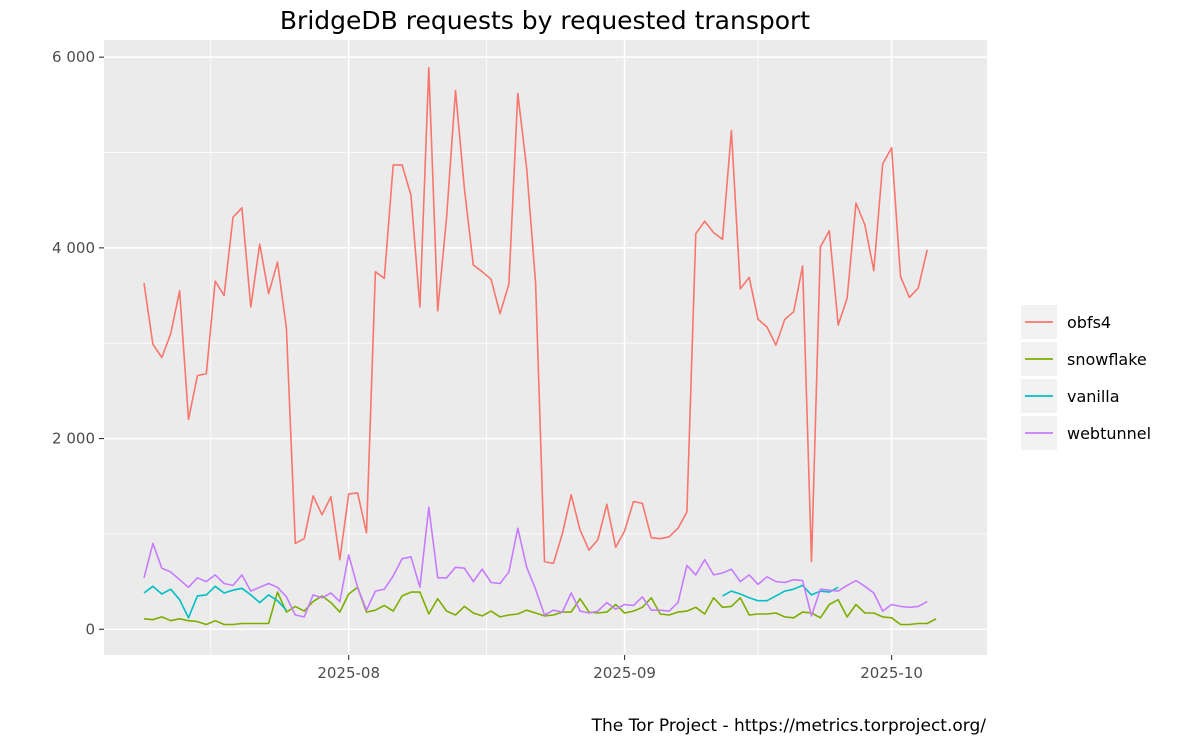  Describe the element at coordinates (73, 439) in the screenshot. I see `y-tick-label: 2 000` at that location.